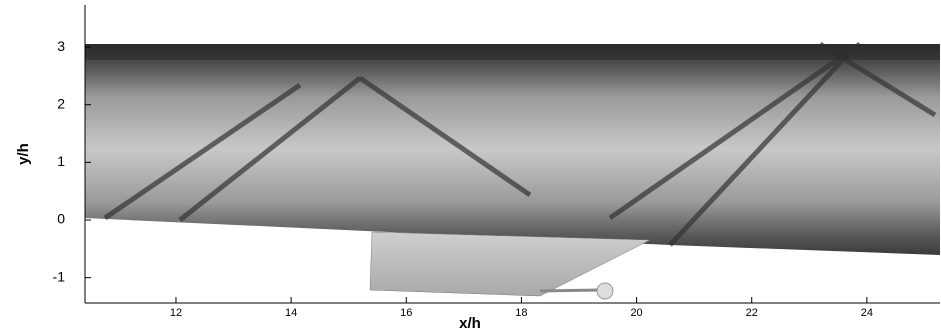 The width and height of the screenshot is (941, 335). I want to click on x-tick-label: 14, so click(291, 313).